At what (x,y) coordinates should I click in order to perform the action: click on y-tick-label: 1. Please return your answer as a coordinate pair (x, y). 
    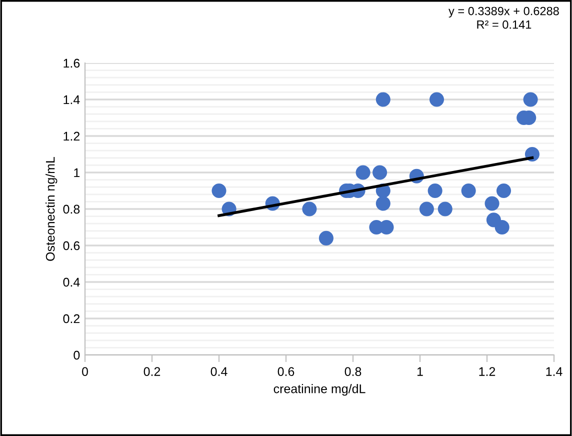
    Looking at the image, I should click on (77, 173).